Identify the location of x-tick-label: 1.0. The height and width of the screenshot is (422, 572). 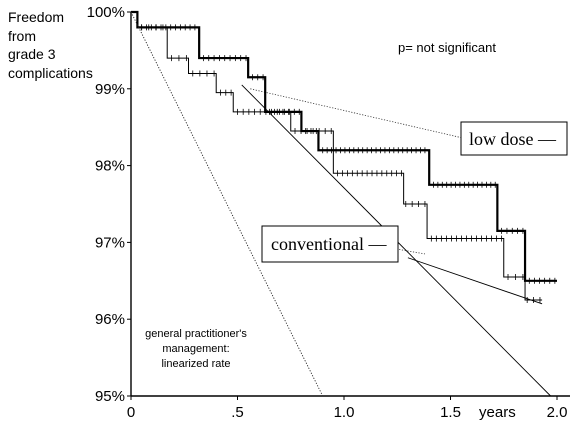
(344, 412).